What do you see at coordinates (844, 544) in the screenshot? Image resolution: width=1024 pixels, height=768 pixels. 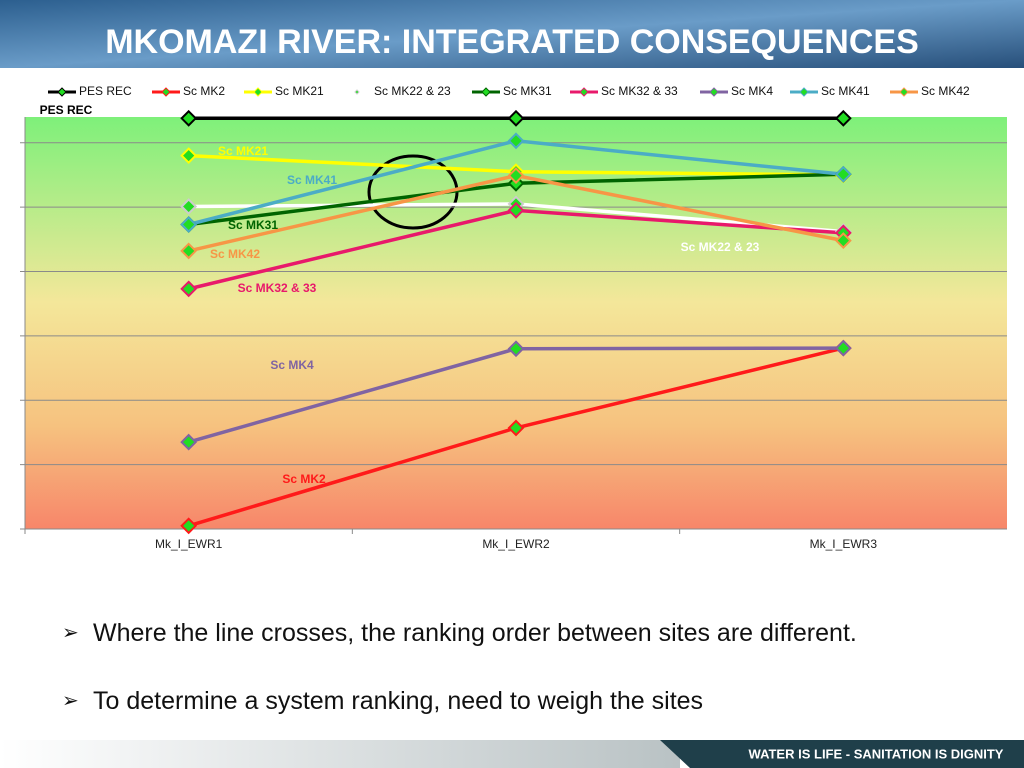 I see `x-tick-label: Mk_I_EWR3` at bounding box center [844, 544].